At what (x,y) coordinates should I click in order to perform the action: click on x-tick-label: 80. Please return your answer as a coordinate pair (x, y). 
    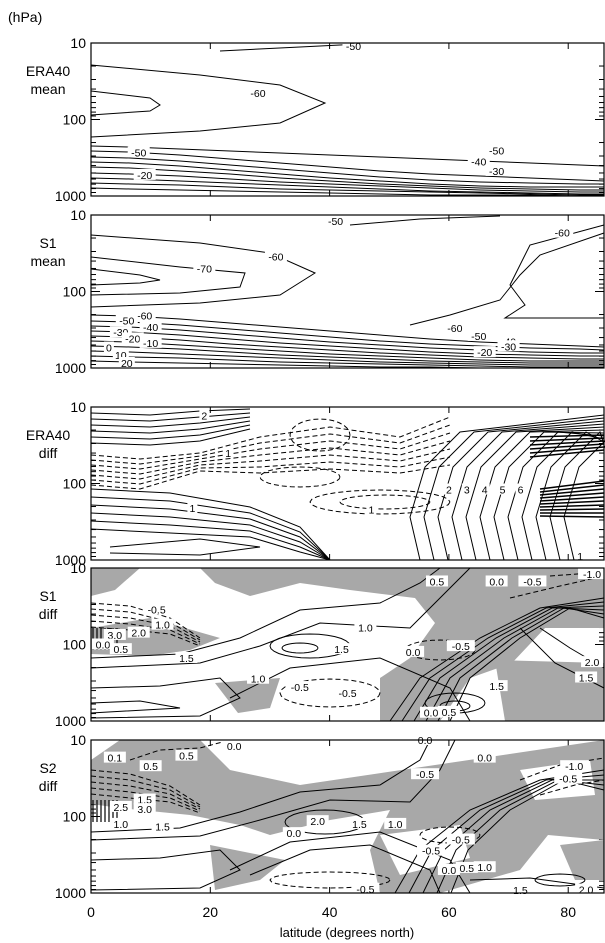
    Looking at the image, I should click on (568, 912).